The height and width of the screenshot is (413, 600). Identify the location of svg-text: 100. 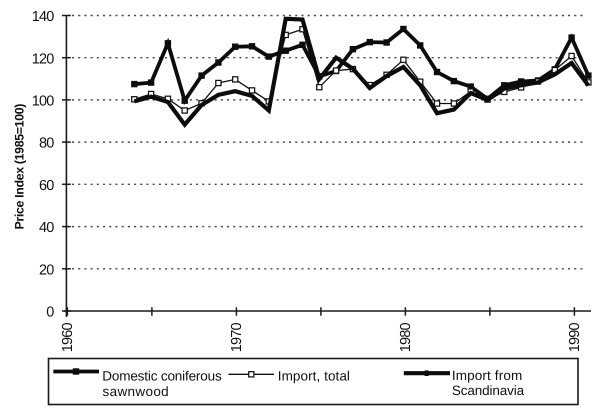
(43, 102).